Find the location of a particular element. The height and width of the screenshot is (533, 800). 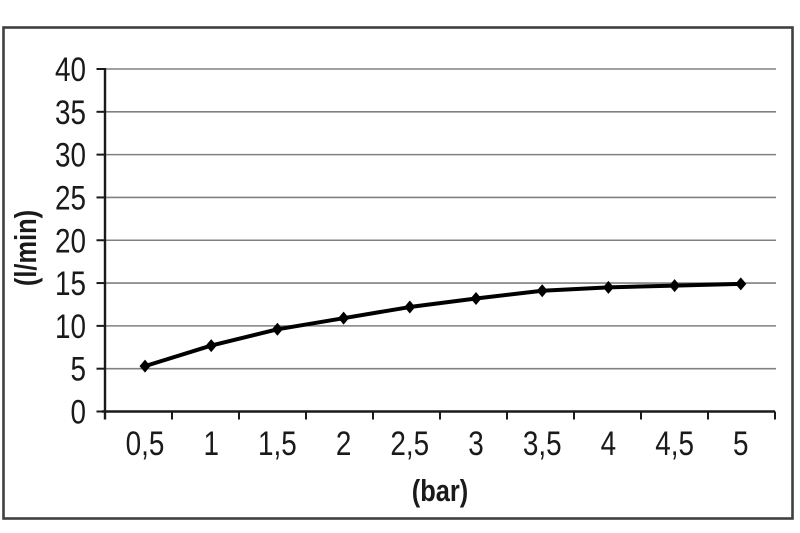

y-tick-label: 40 is located at coordinates (70, 69).